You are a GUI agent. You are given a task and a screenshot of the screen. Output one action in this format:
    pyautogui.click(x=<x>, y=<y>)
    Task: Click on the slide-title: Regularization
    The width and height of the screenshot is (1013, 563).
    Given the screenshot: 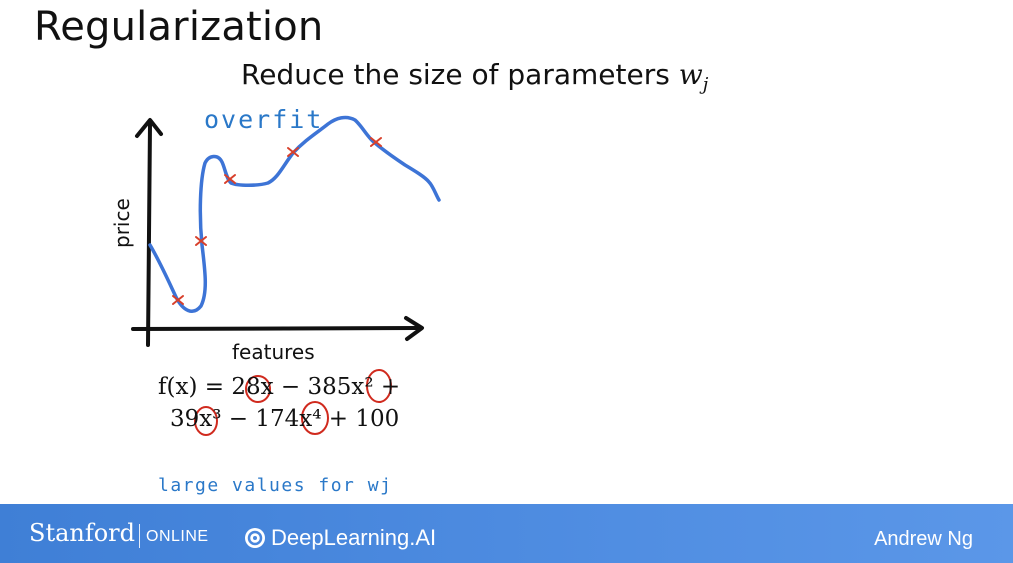 What is the action you would take?
    pyautogui.click(x=179, y=27)
    